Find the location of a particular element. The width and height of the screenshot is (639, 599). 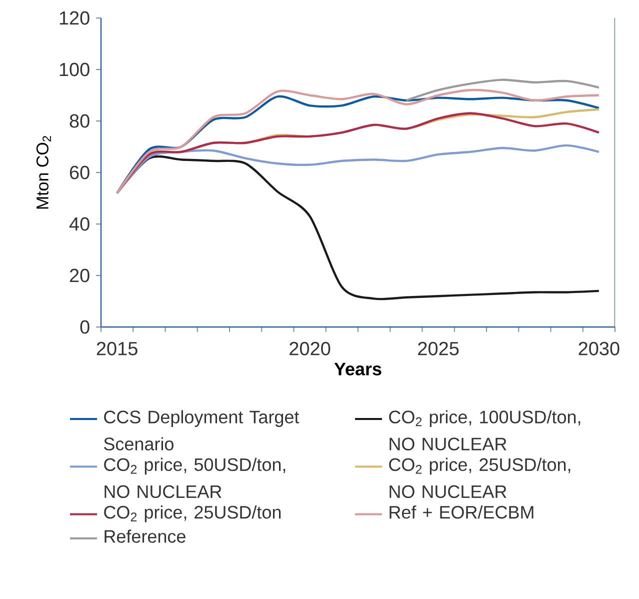

legend-label: Reference is located at coordinates (145, 536).